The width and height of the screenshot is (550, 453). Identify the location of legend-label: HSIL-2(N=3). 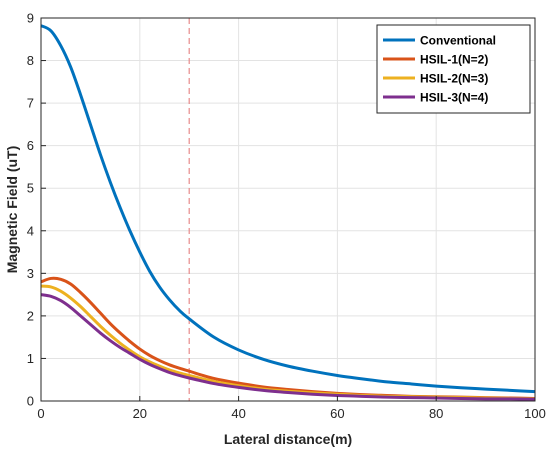
(454, 79).